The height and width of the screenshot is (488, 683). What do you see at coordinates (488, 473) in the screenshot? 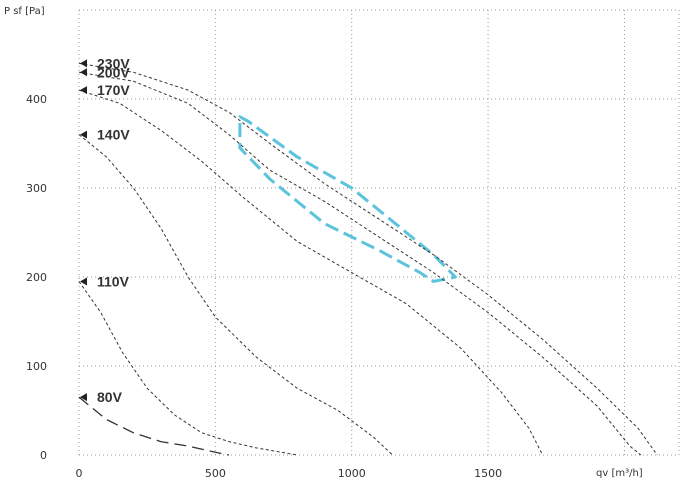
I see `x-tick-label: 1500` at bounding box center [488, 473].